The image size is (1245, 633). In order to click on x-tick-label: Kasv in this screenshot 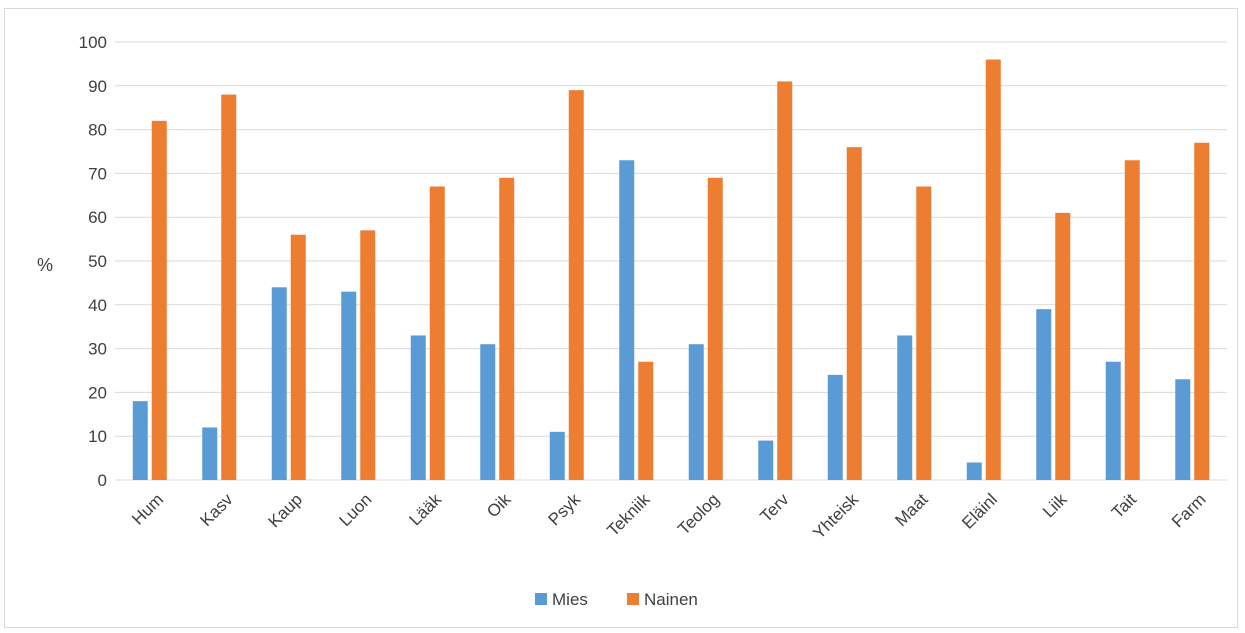, I will do `click(216, 510)`.